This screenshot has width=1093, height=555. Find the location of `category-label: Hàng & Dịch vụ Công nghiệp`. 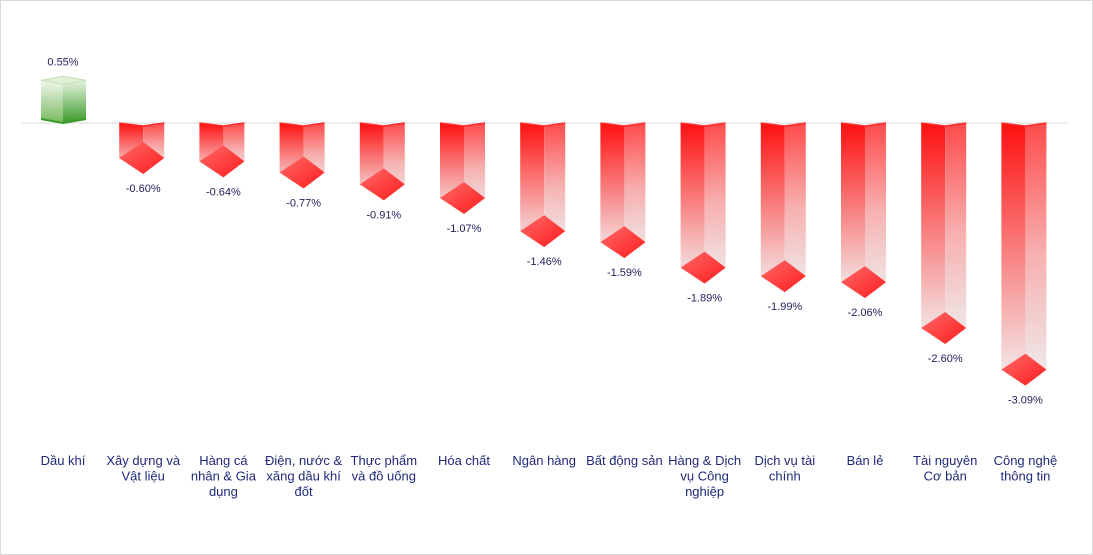

category-label: Hàng & Dịch vụ Công nghiệp is located at coordinates (704, 476).